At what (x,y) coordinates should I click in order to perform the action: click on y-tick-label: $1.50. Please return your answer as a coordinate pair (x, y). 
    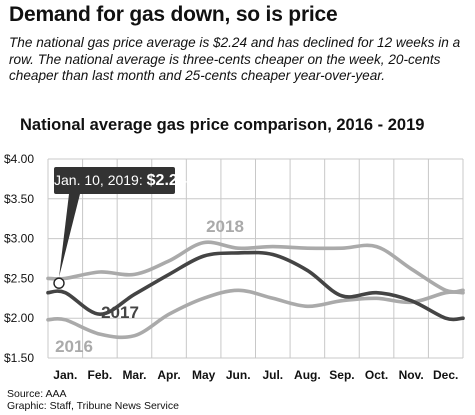
    Looking at the image, I should click on (19, 358).